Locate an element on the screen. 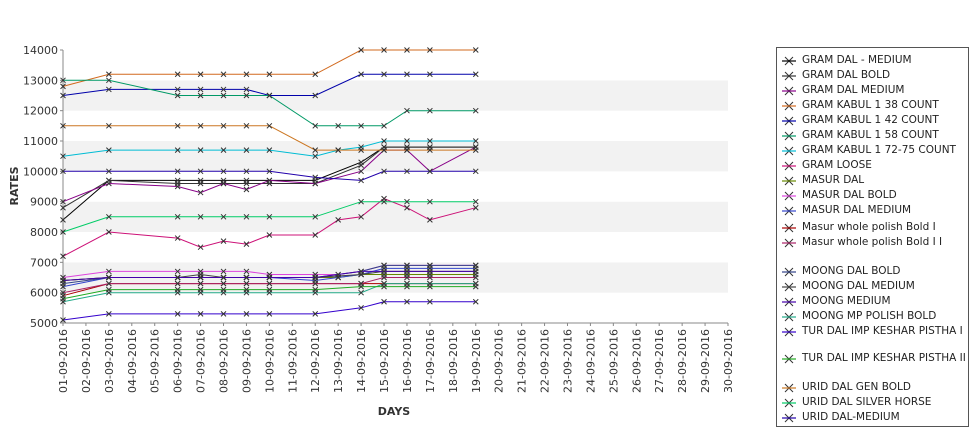  legend-label: URID DAL-MEDIUM is located at coordinates (851, 417).